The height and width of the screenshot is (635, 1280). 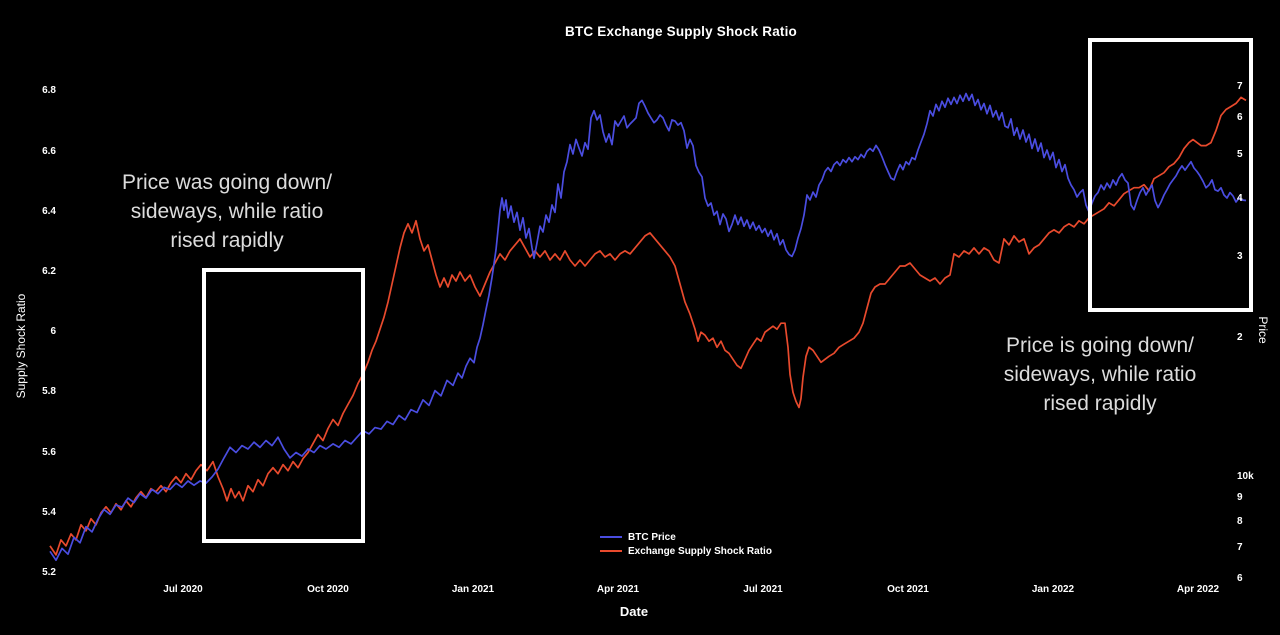 I want to click on x-tick-label: Apr 2021, so click(x=618, y=589).